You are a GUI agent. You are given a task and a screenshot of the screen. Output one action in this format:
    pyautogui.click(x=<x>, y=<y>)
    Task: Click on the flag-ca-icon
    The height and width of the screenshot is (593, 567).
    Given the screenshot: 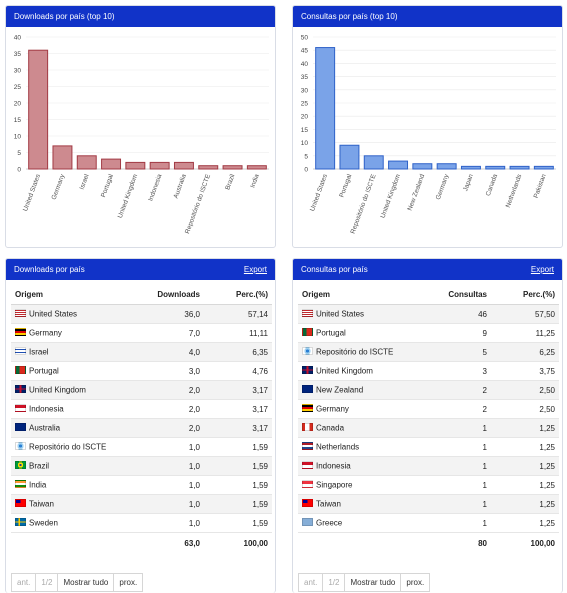 What is the action you would take?
    pyautogui.click(x=307, y=427)
    